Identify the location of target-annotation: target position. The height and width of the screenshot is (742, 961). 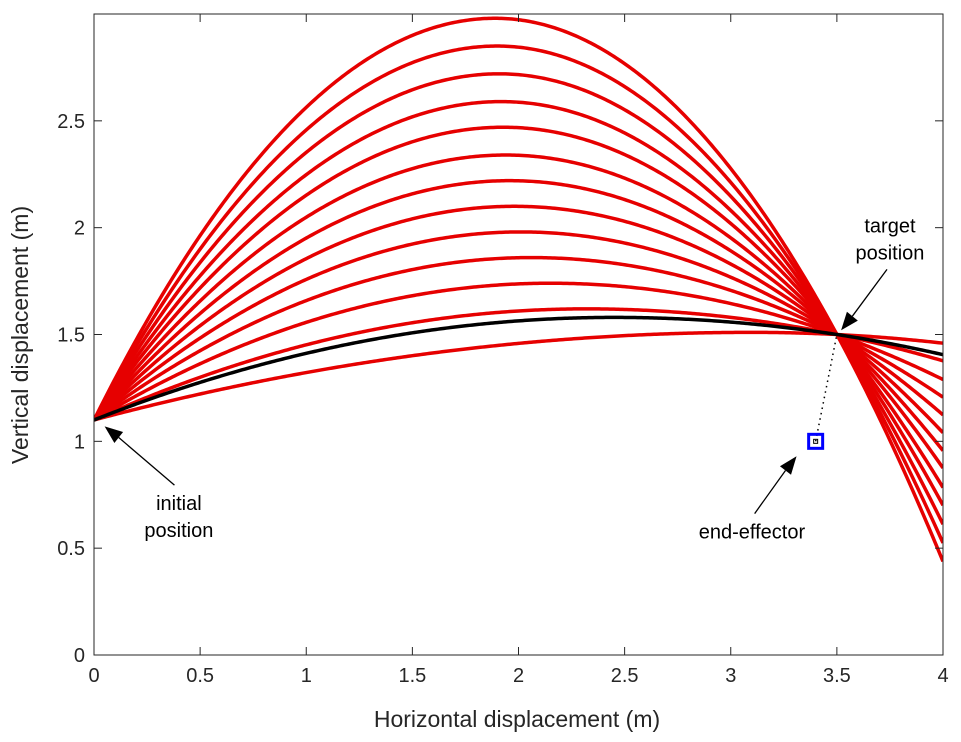
(882, 273).